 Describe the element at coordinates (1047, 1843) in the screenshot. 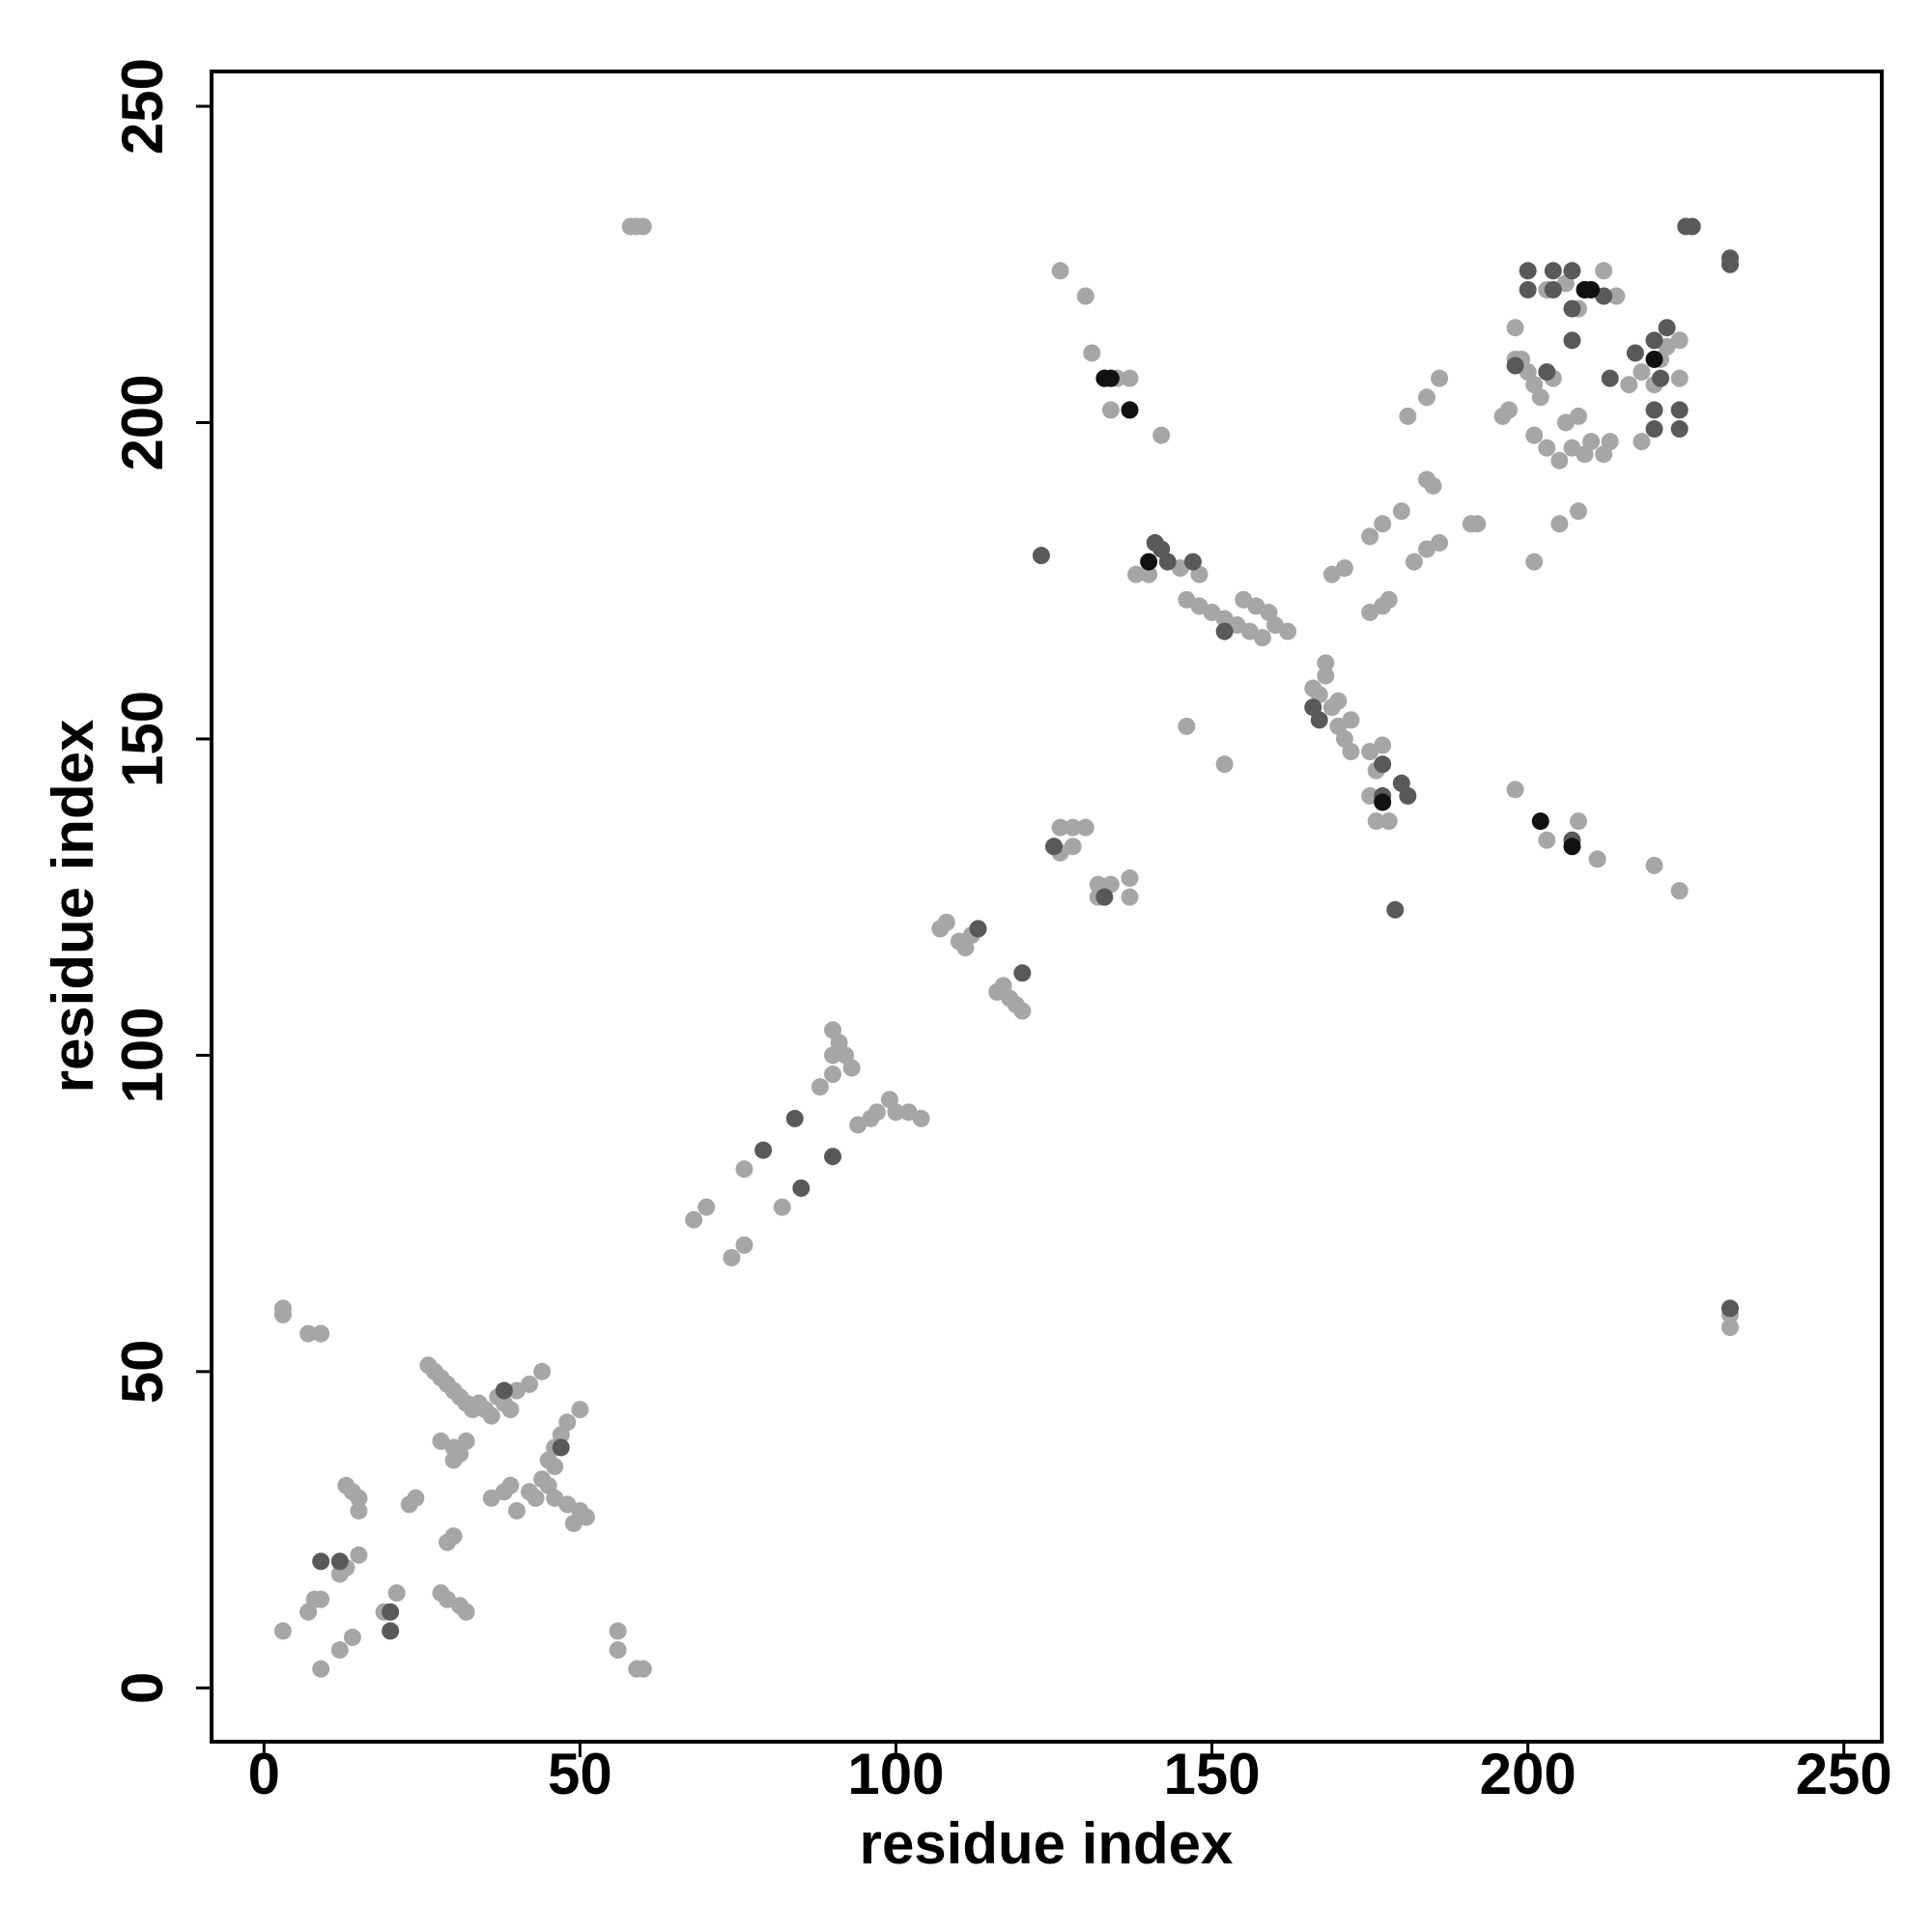

I see `x-axis-label: residue index` at that location.